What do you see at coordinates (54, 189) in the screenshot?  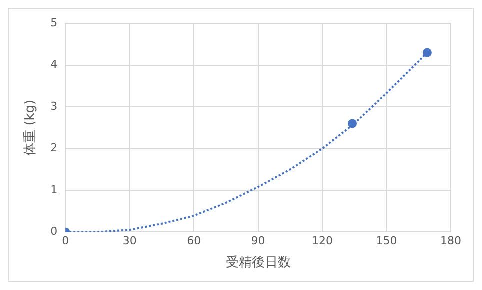 I see `y-tick-label: 1` at bounding box center [54, 189].